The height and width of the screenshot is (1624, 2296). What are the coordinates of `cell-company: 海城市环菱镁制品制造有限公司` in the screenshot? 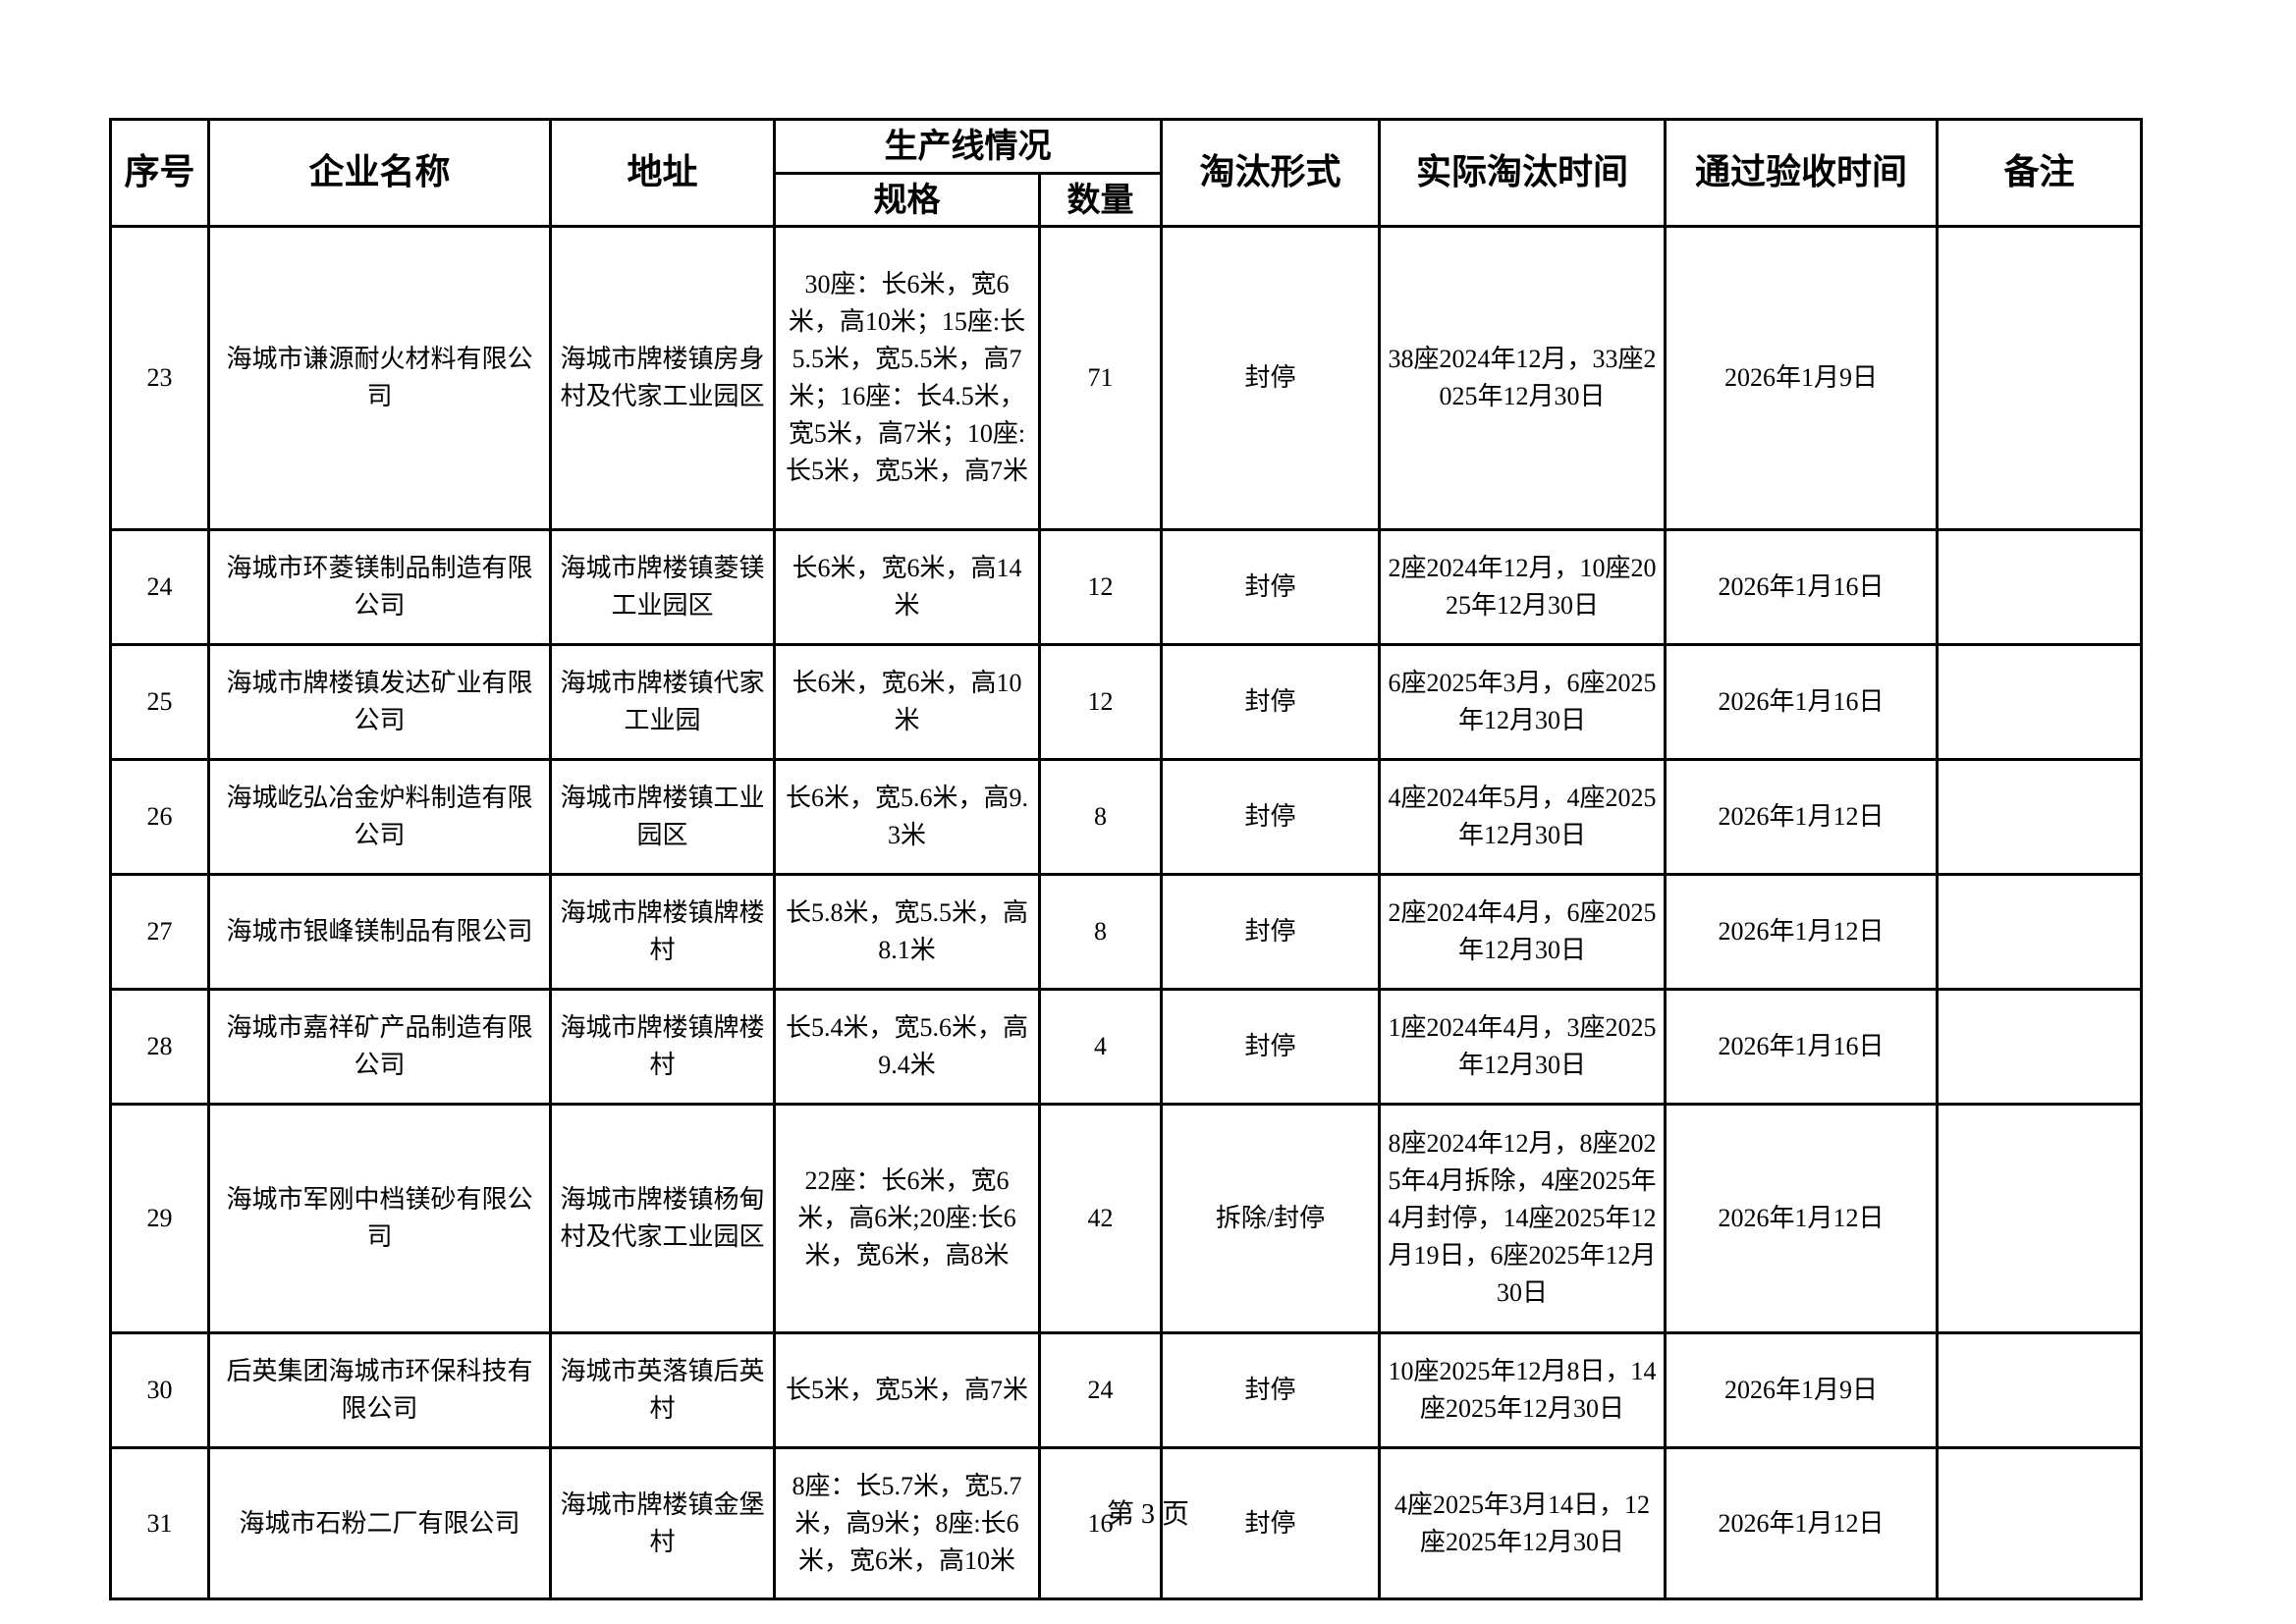 It's located at (379, 587).